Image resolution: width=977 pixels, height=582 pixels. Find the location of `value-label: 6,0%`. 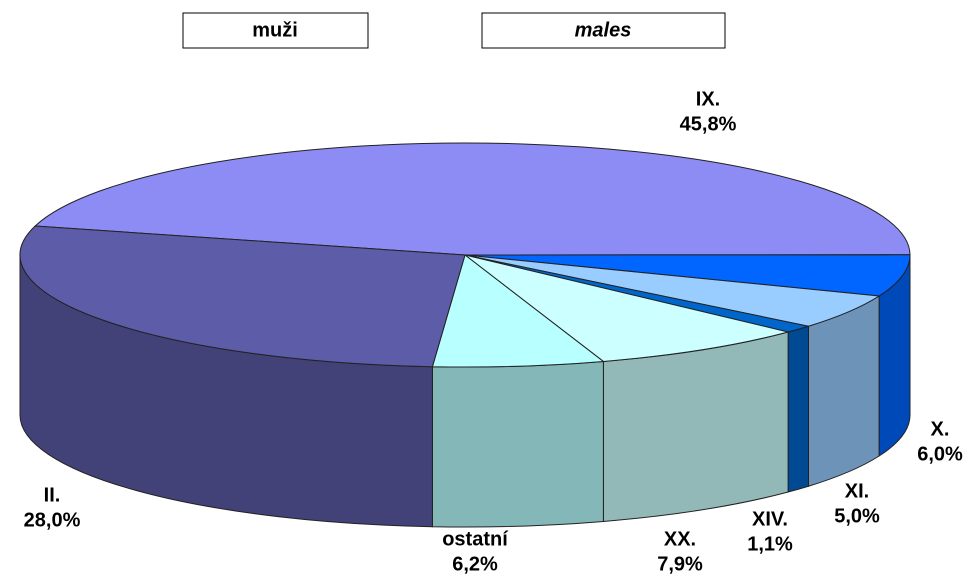

value-label: 6,0% is located at coordinates (940, 454).